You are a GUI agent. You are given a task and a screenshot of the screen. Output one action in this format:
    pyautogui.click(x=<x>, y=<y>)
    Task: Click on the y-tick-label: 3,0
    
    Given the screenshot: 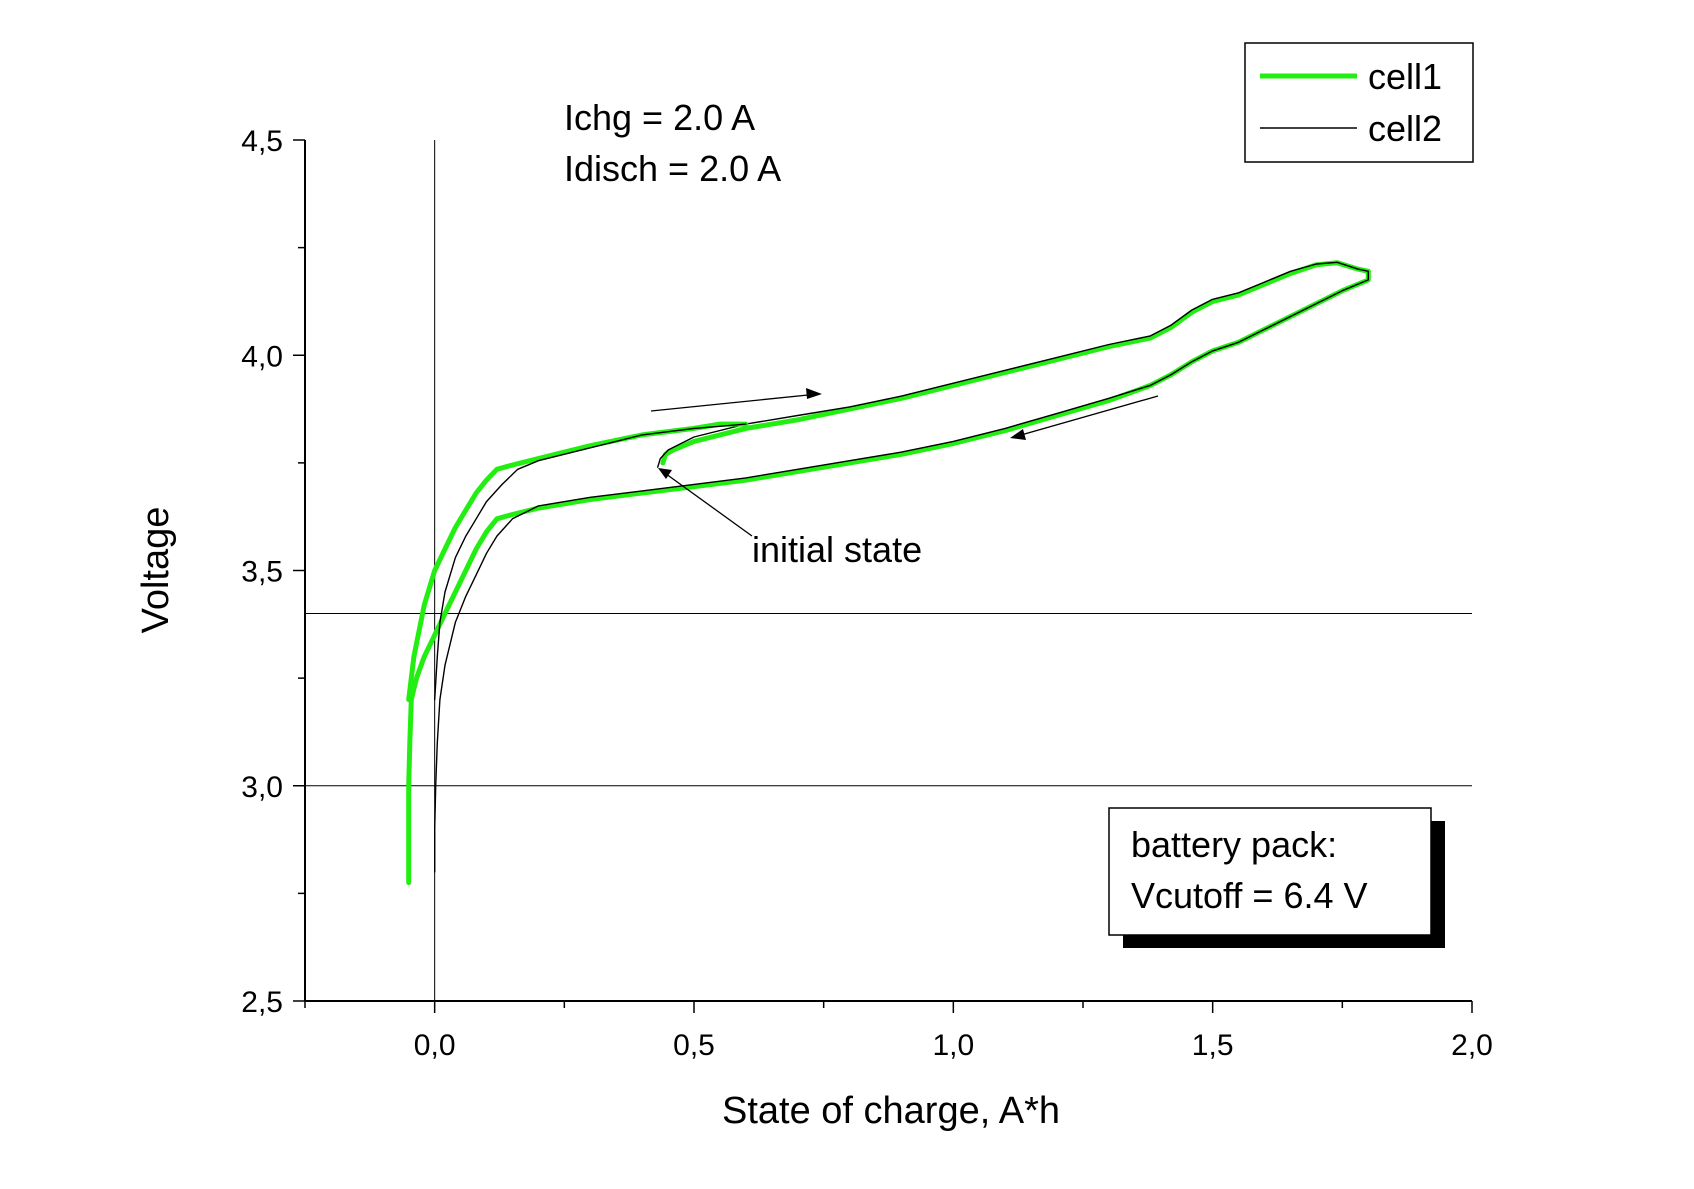 What is the action you would take?
    pyautogui.click(x=262, y=787)
    